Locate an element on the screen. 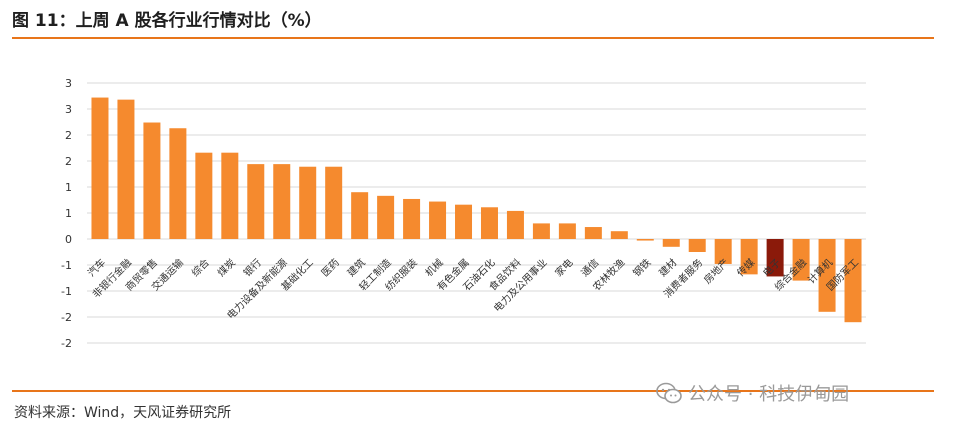 Image resolution: width=966 pixels, height=430 pixels. x-category-label: 综合 is located at coordinates (200, 267).